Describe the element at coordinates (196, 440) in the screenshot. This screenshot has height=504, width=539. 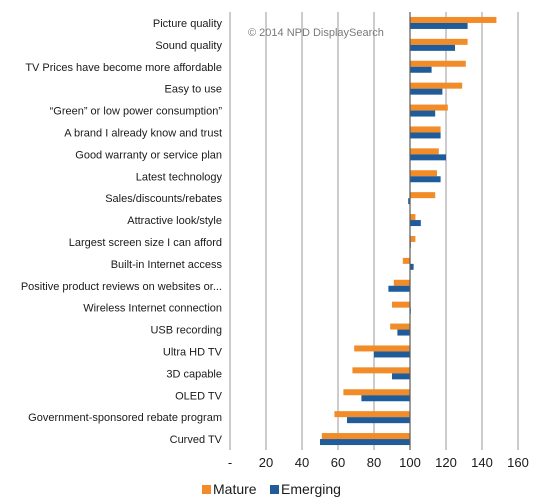
I see `category-label: Curved TV` at that location.